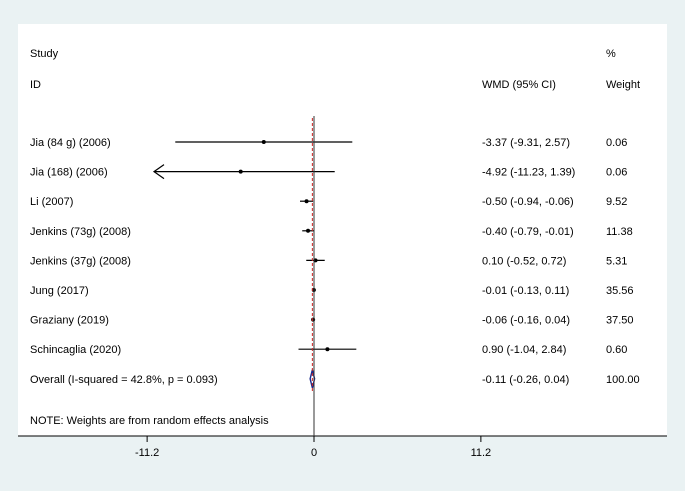  Describe the element at coordinates (59, 291) in the screenshot. I see `study-label: Jung (2017)` at that location.